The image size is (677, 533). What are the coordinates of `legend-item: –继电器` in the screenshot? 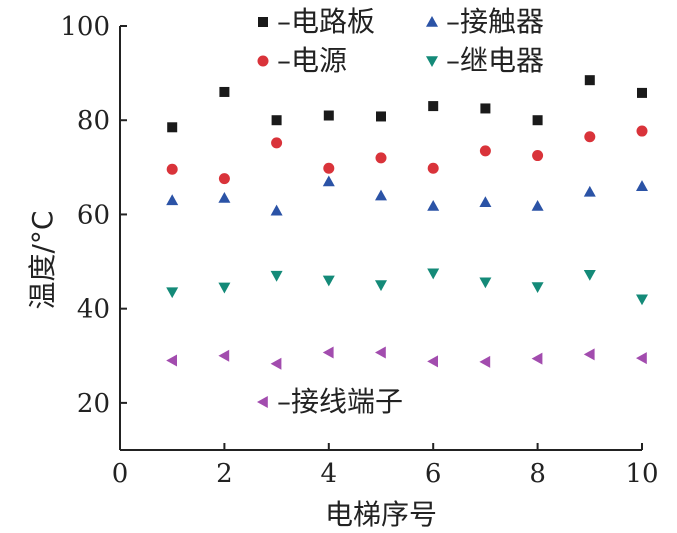 It's located at (485, 60).